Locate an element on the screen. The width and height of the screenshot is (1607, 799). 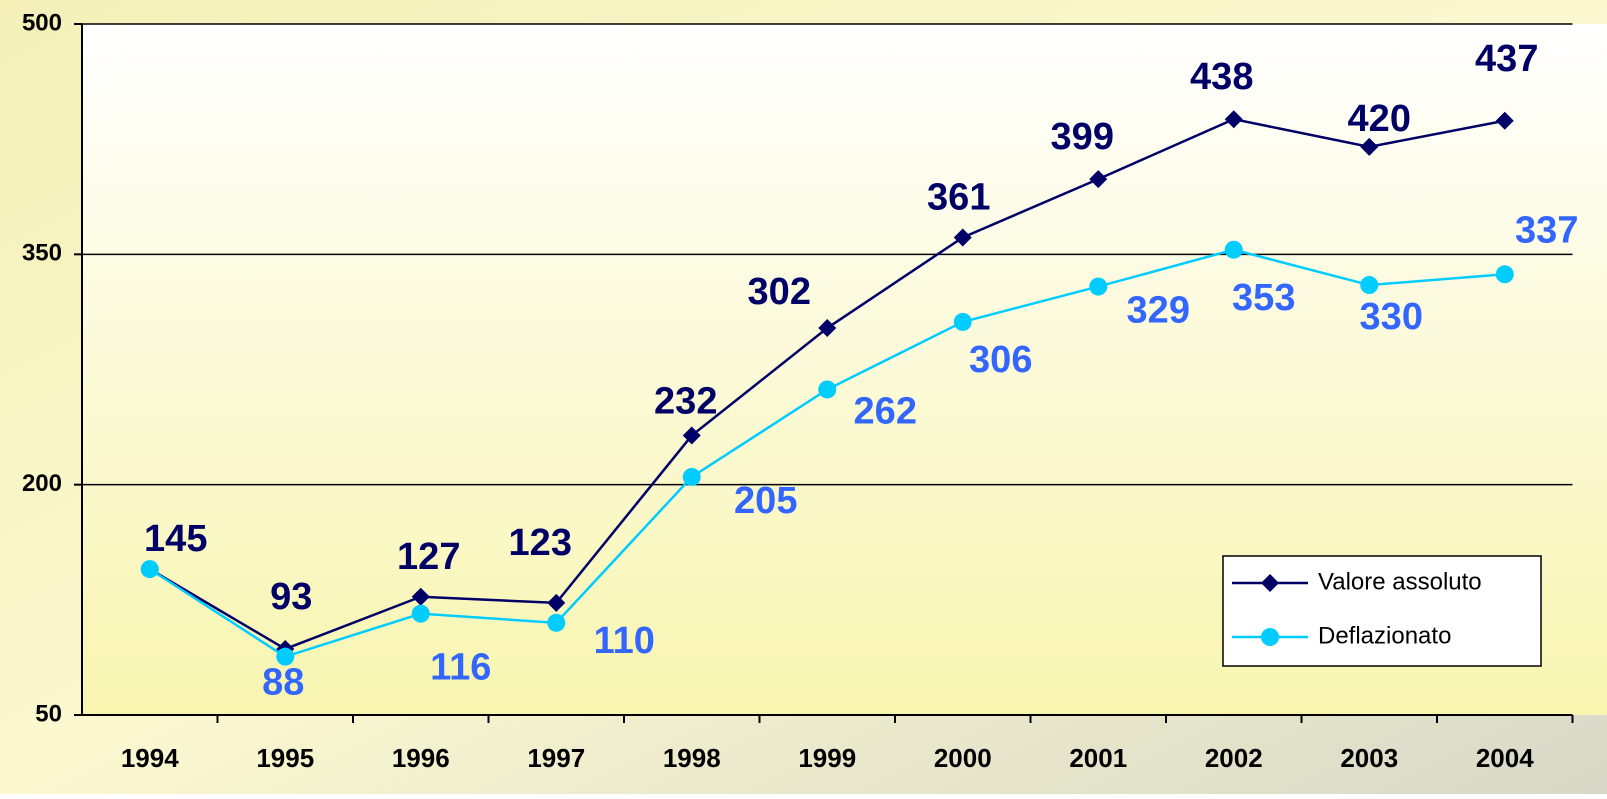
y-tick-label: 500 is located at coordinates (42, 22).